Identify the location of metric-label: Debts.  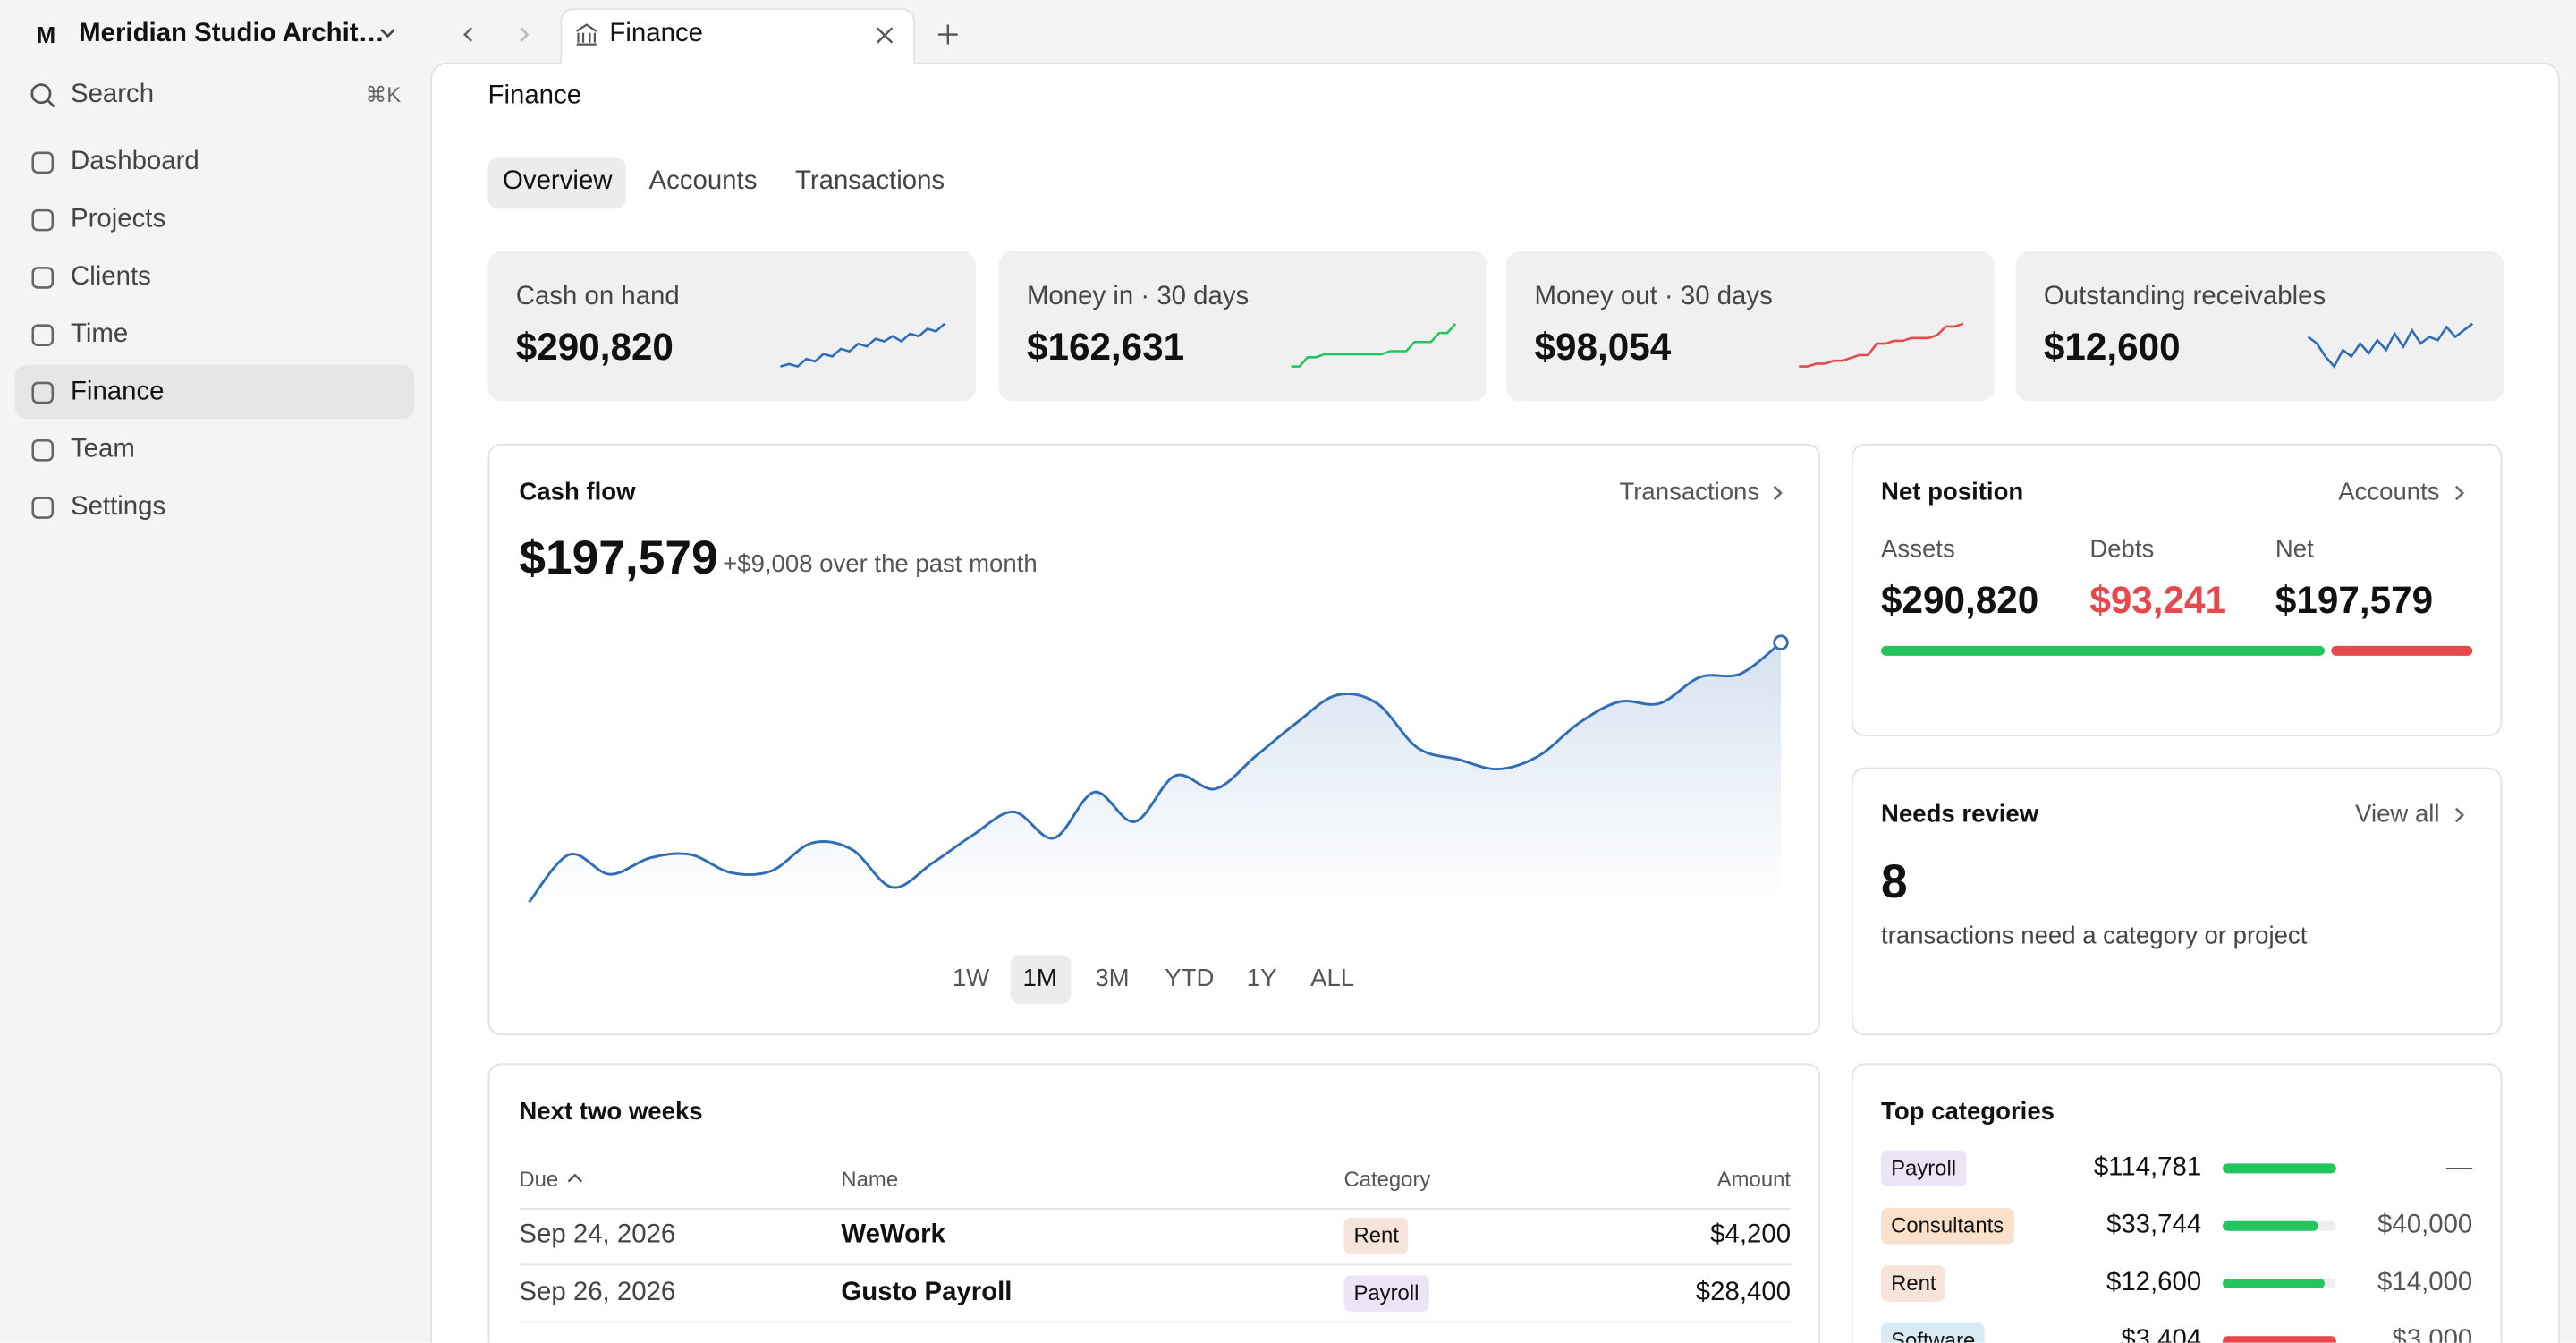
(2122, 549).